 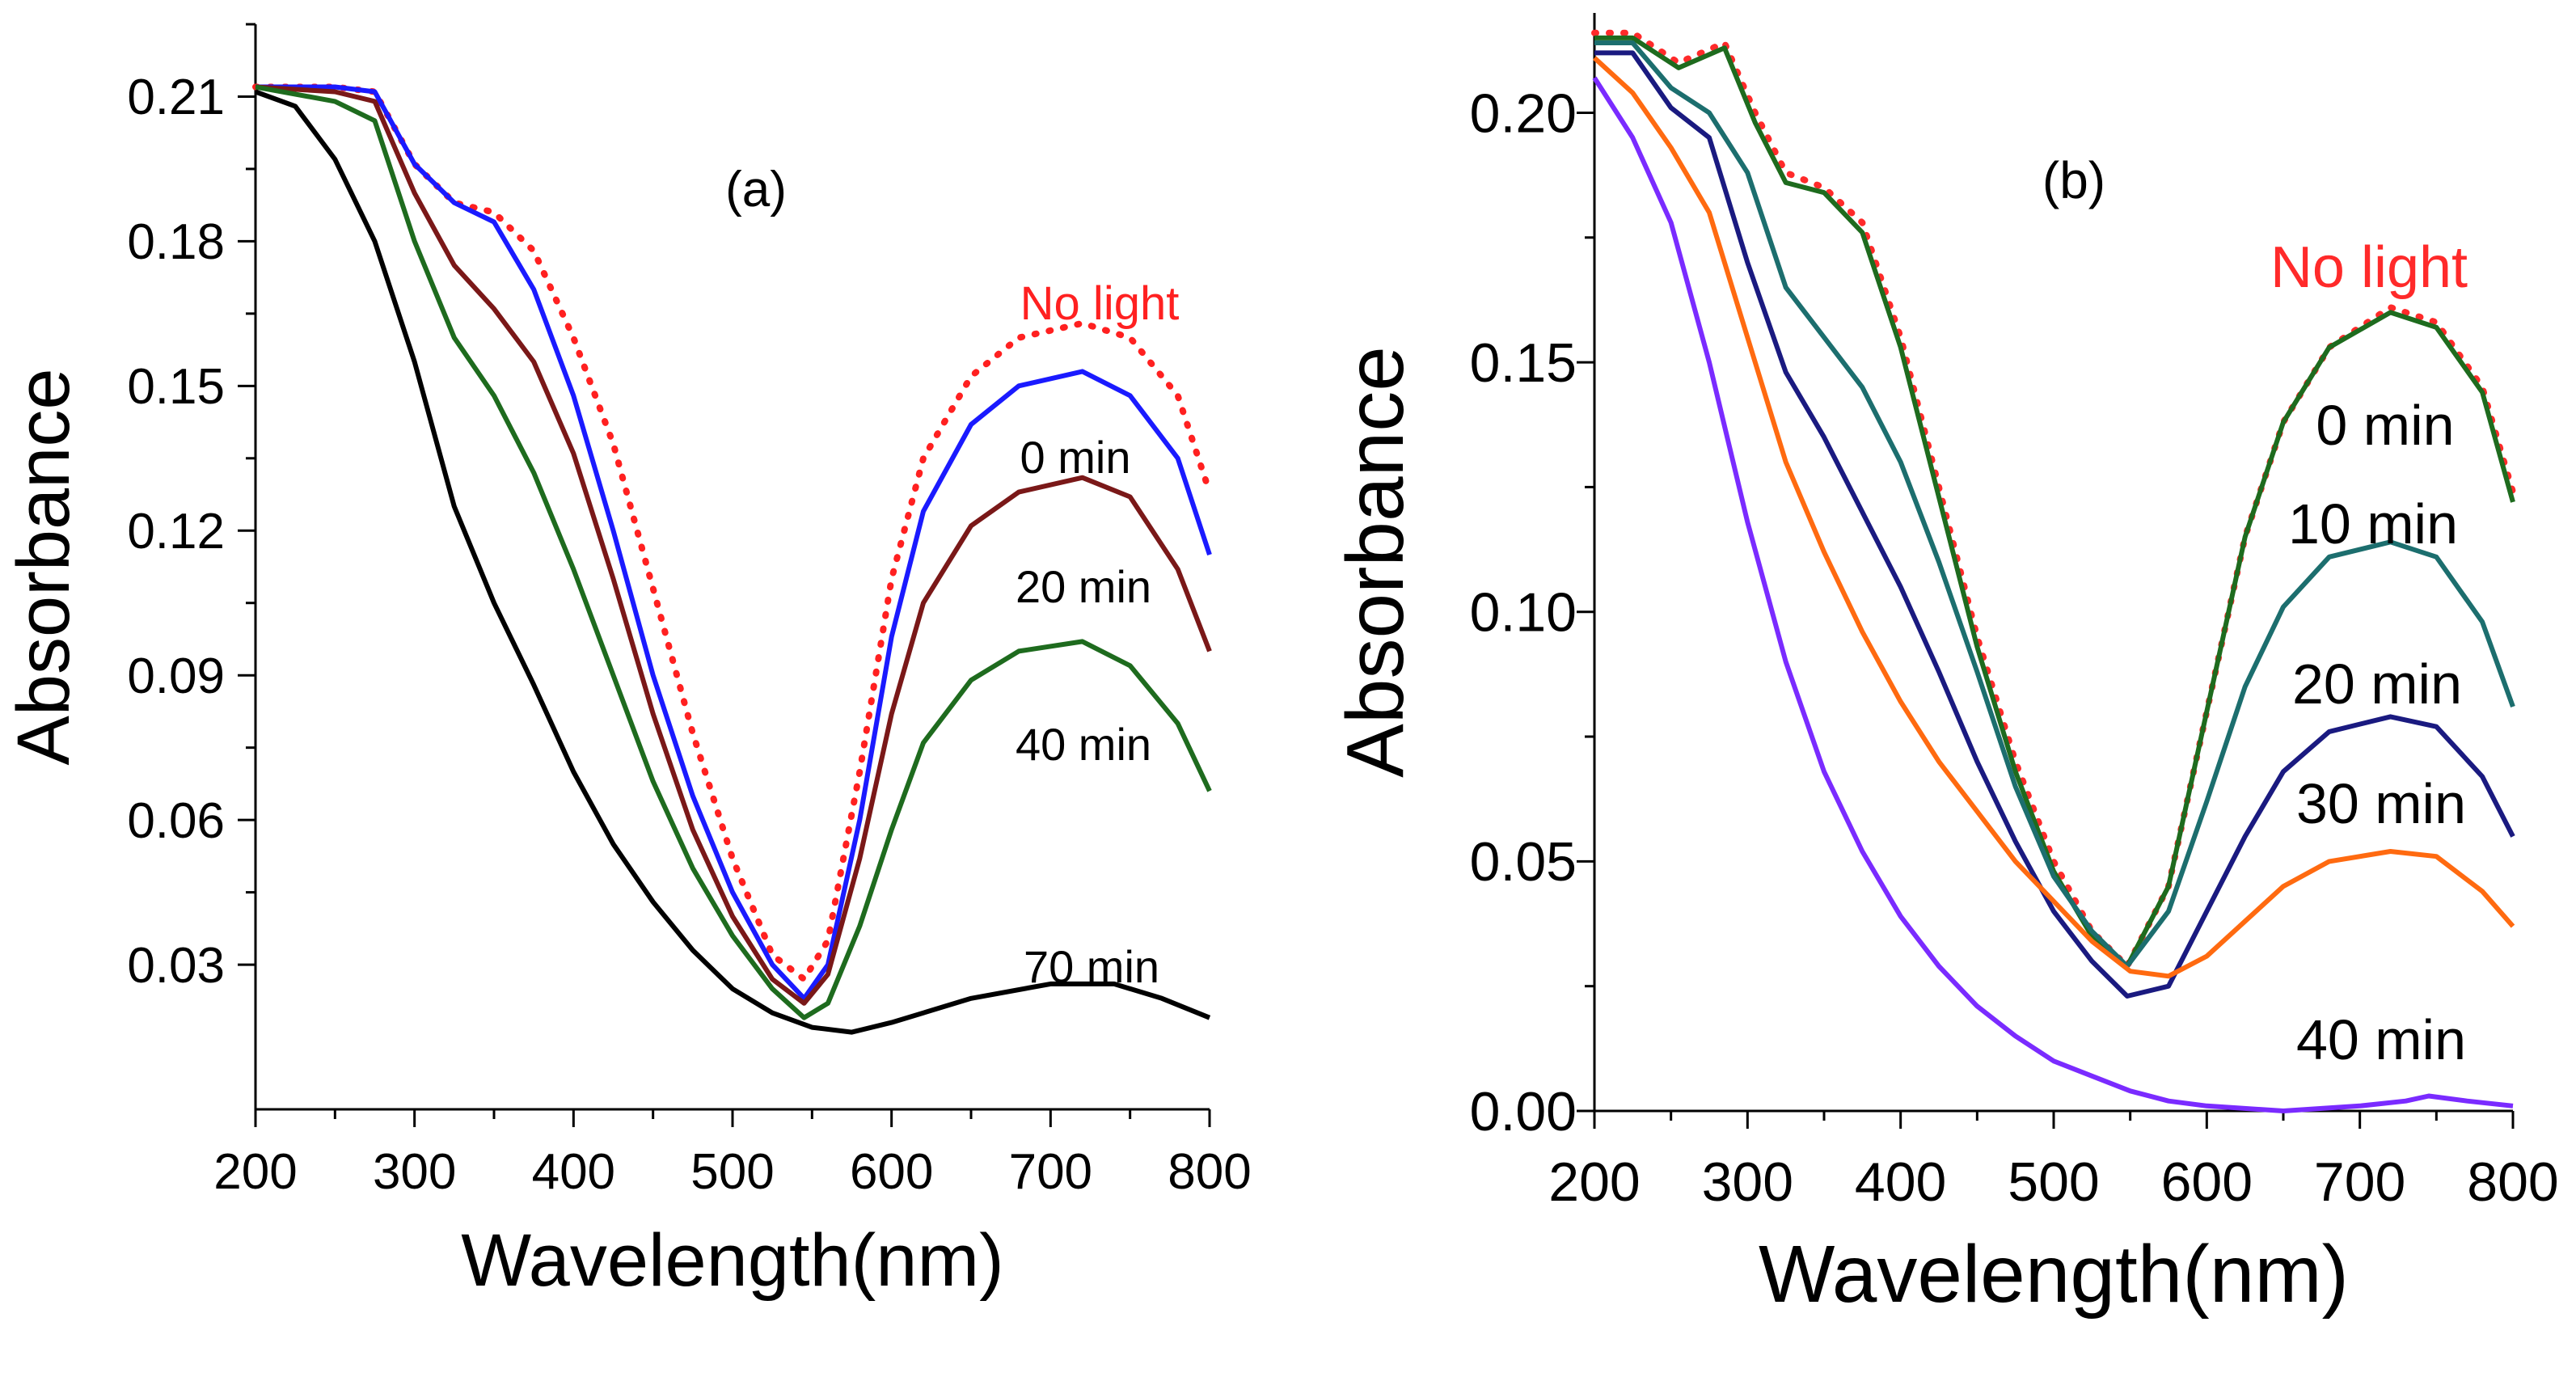 What do you see at coordinates (1523, 862) in the screenshot?
I see `y-tick-label: 0.05` at bounding box center [1523, 862].